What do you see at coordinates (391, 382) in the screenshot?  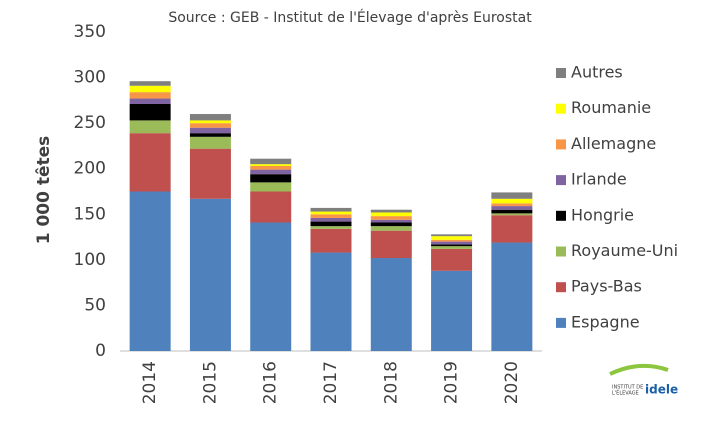 I see `x-tick-label: 2018` at bounding box center [391, 382].